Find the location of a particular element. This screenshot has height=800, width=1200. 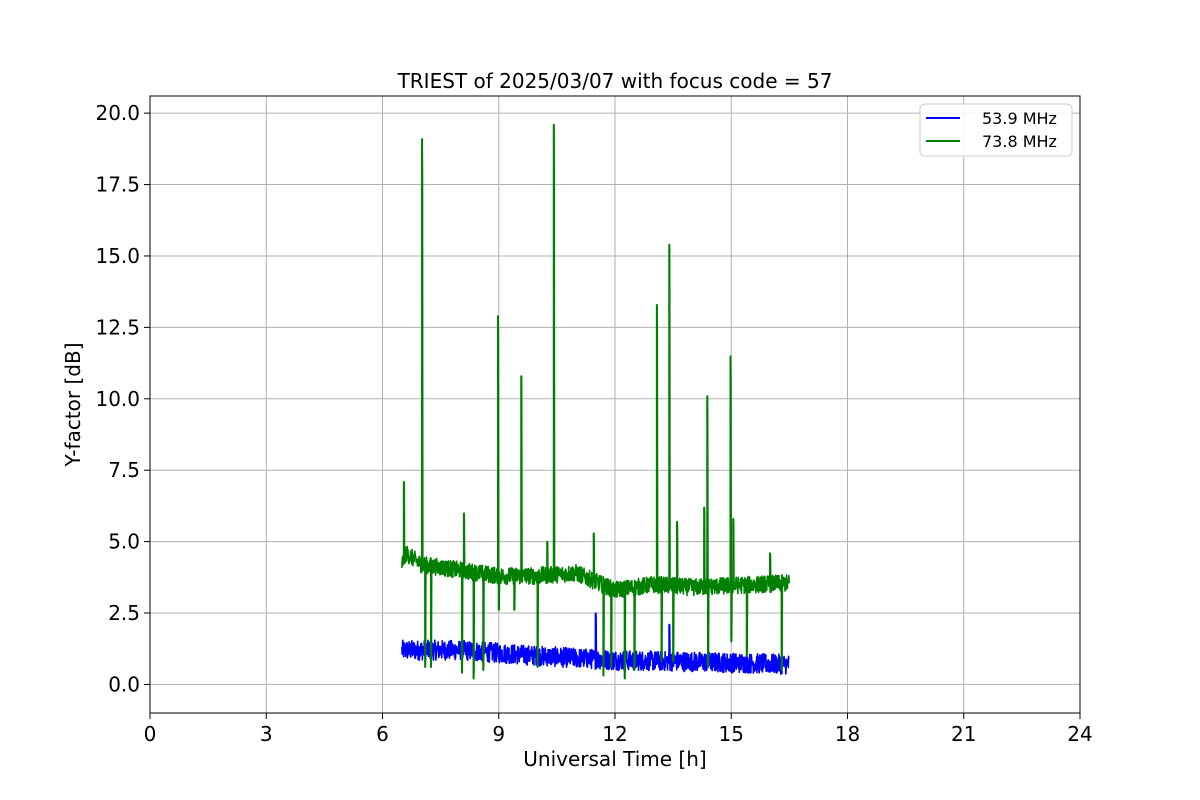

x-axis-label: Universal Time [h] is located at coordinates (614, 759).